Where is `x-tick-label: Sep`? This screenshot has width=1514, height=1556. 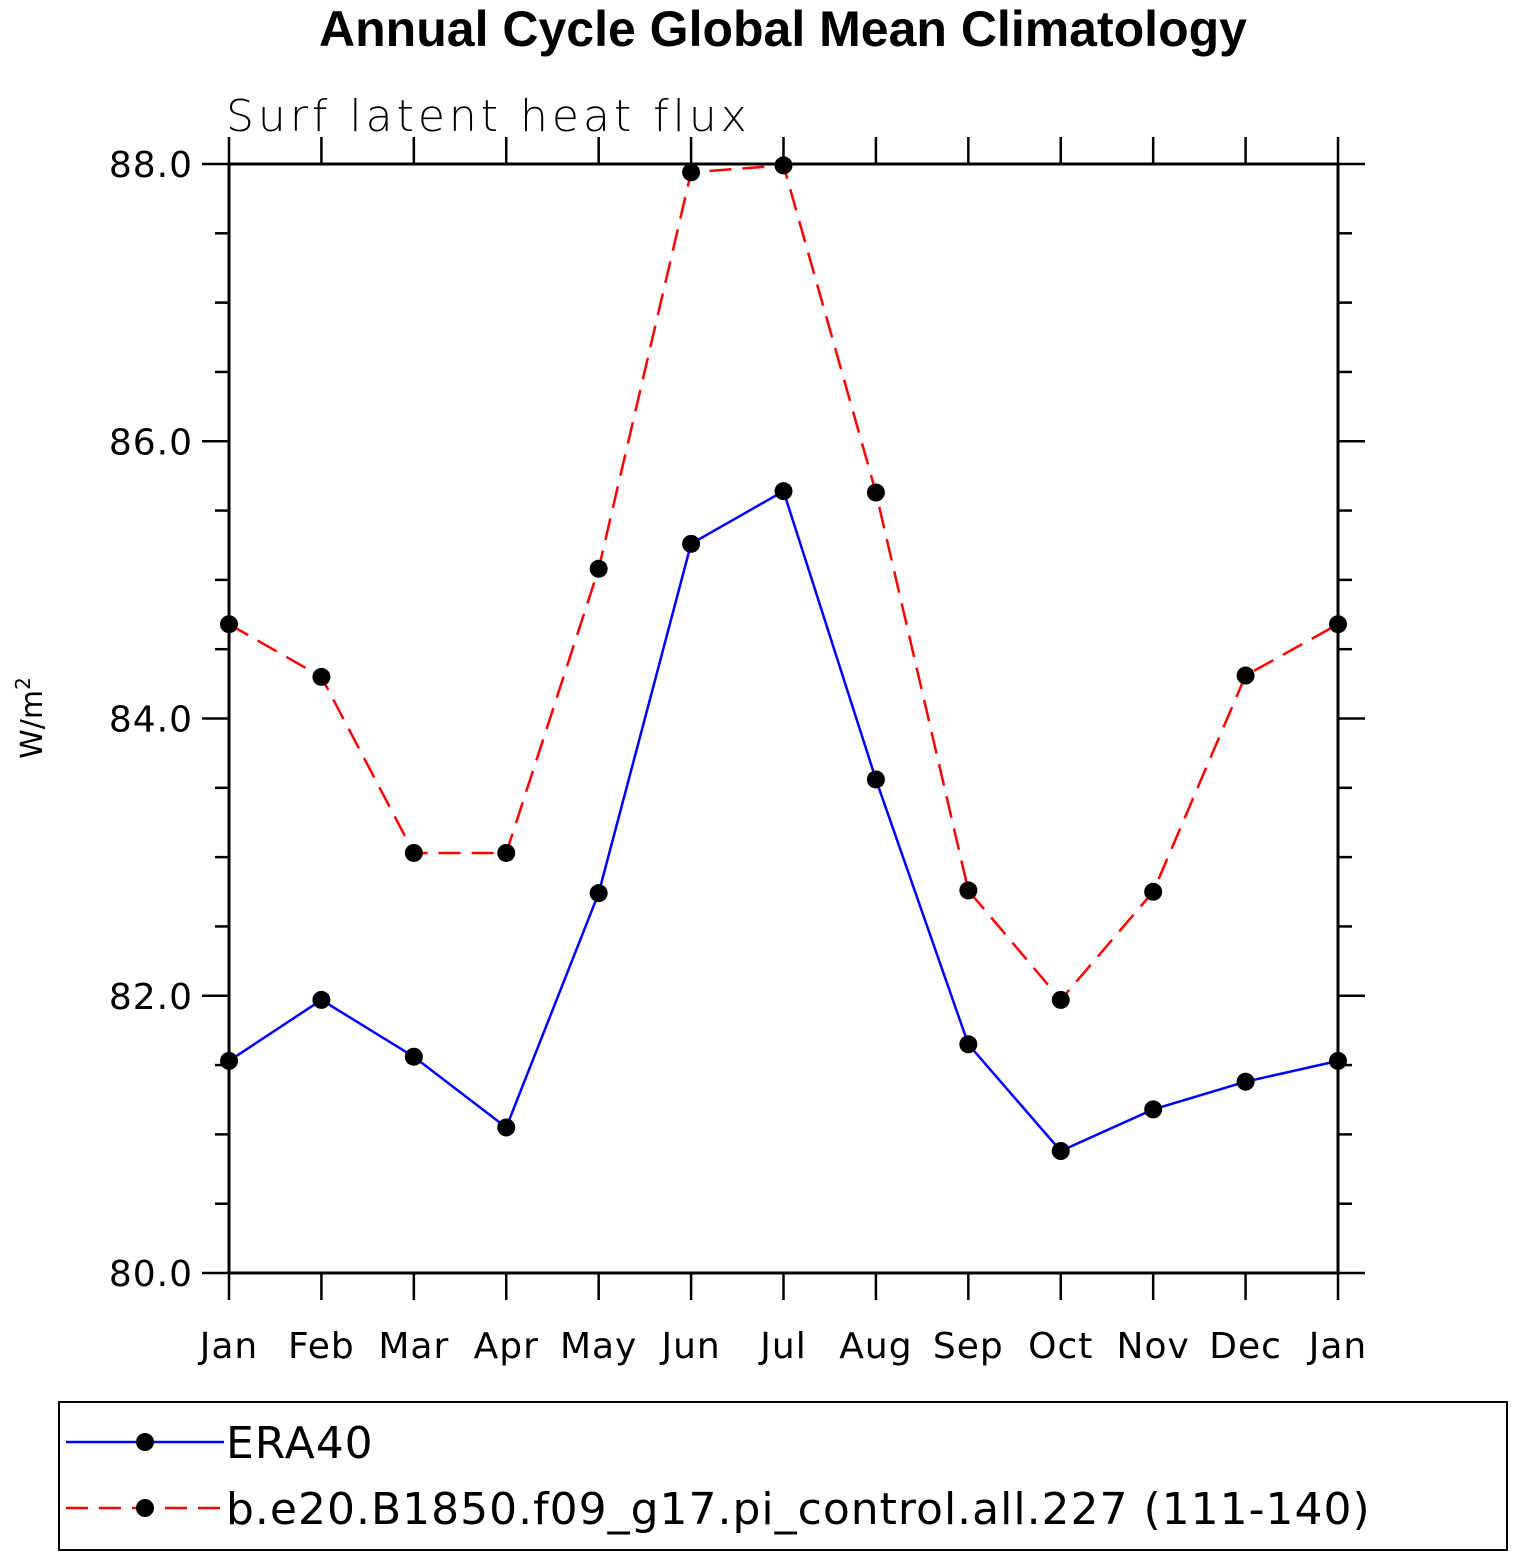 x-tick-label: Sep is located at coordinates (968, 1346).